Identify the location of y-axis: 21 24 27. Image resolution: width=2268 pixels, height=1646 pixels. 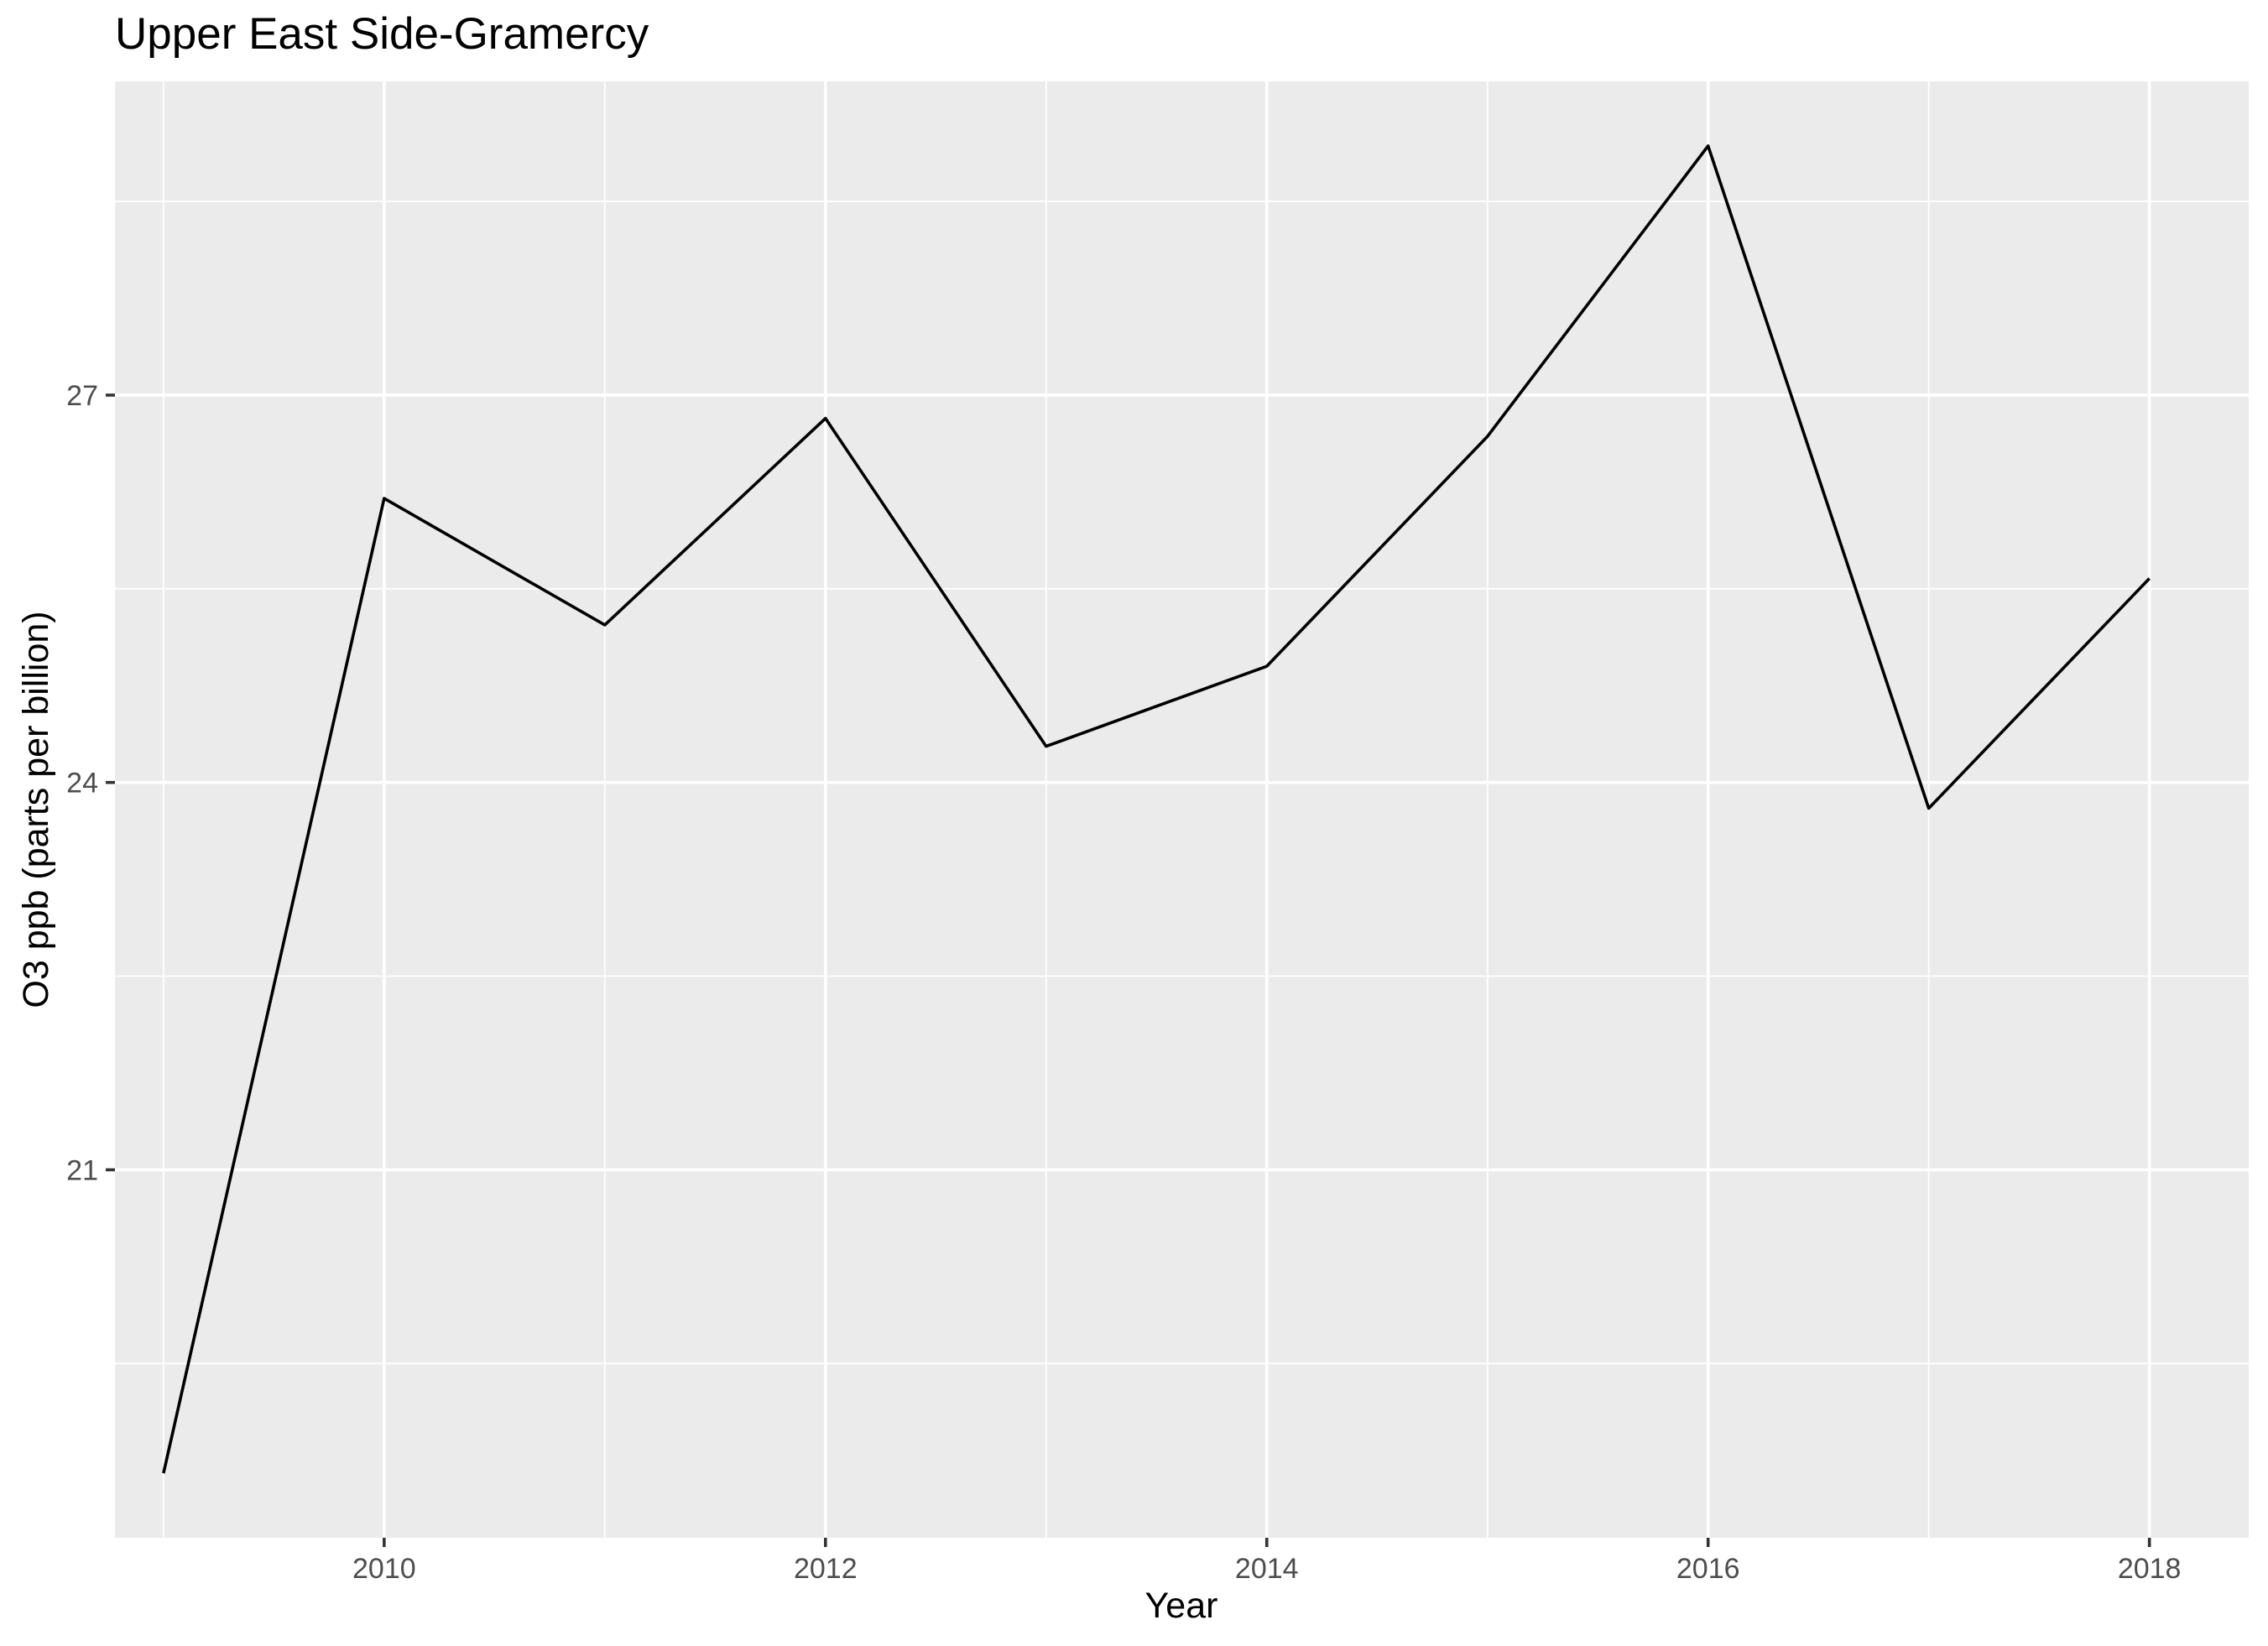
(91, 783).